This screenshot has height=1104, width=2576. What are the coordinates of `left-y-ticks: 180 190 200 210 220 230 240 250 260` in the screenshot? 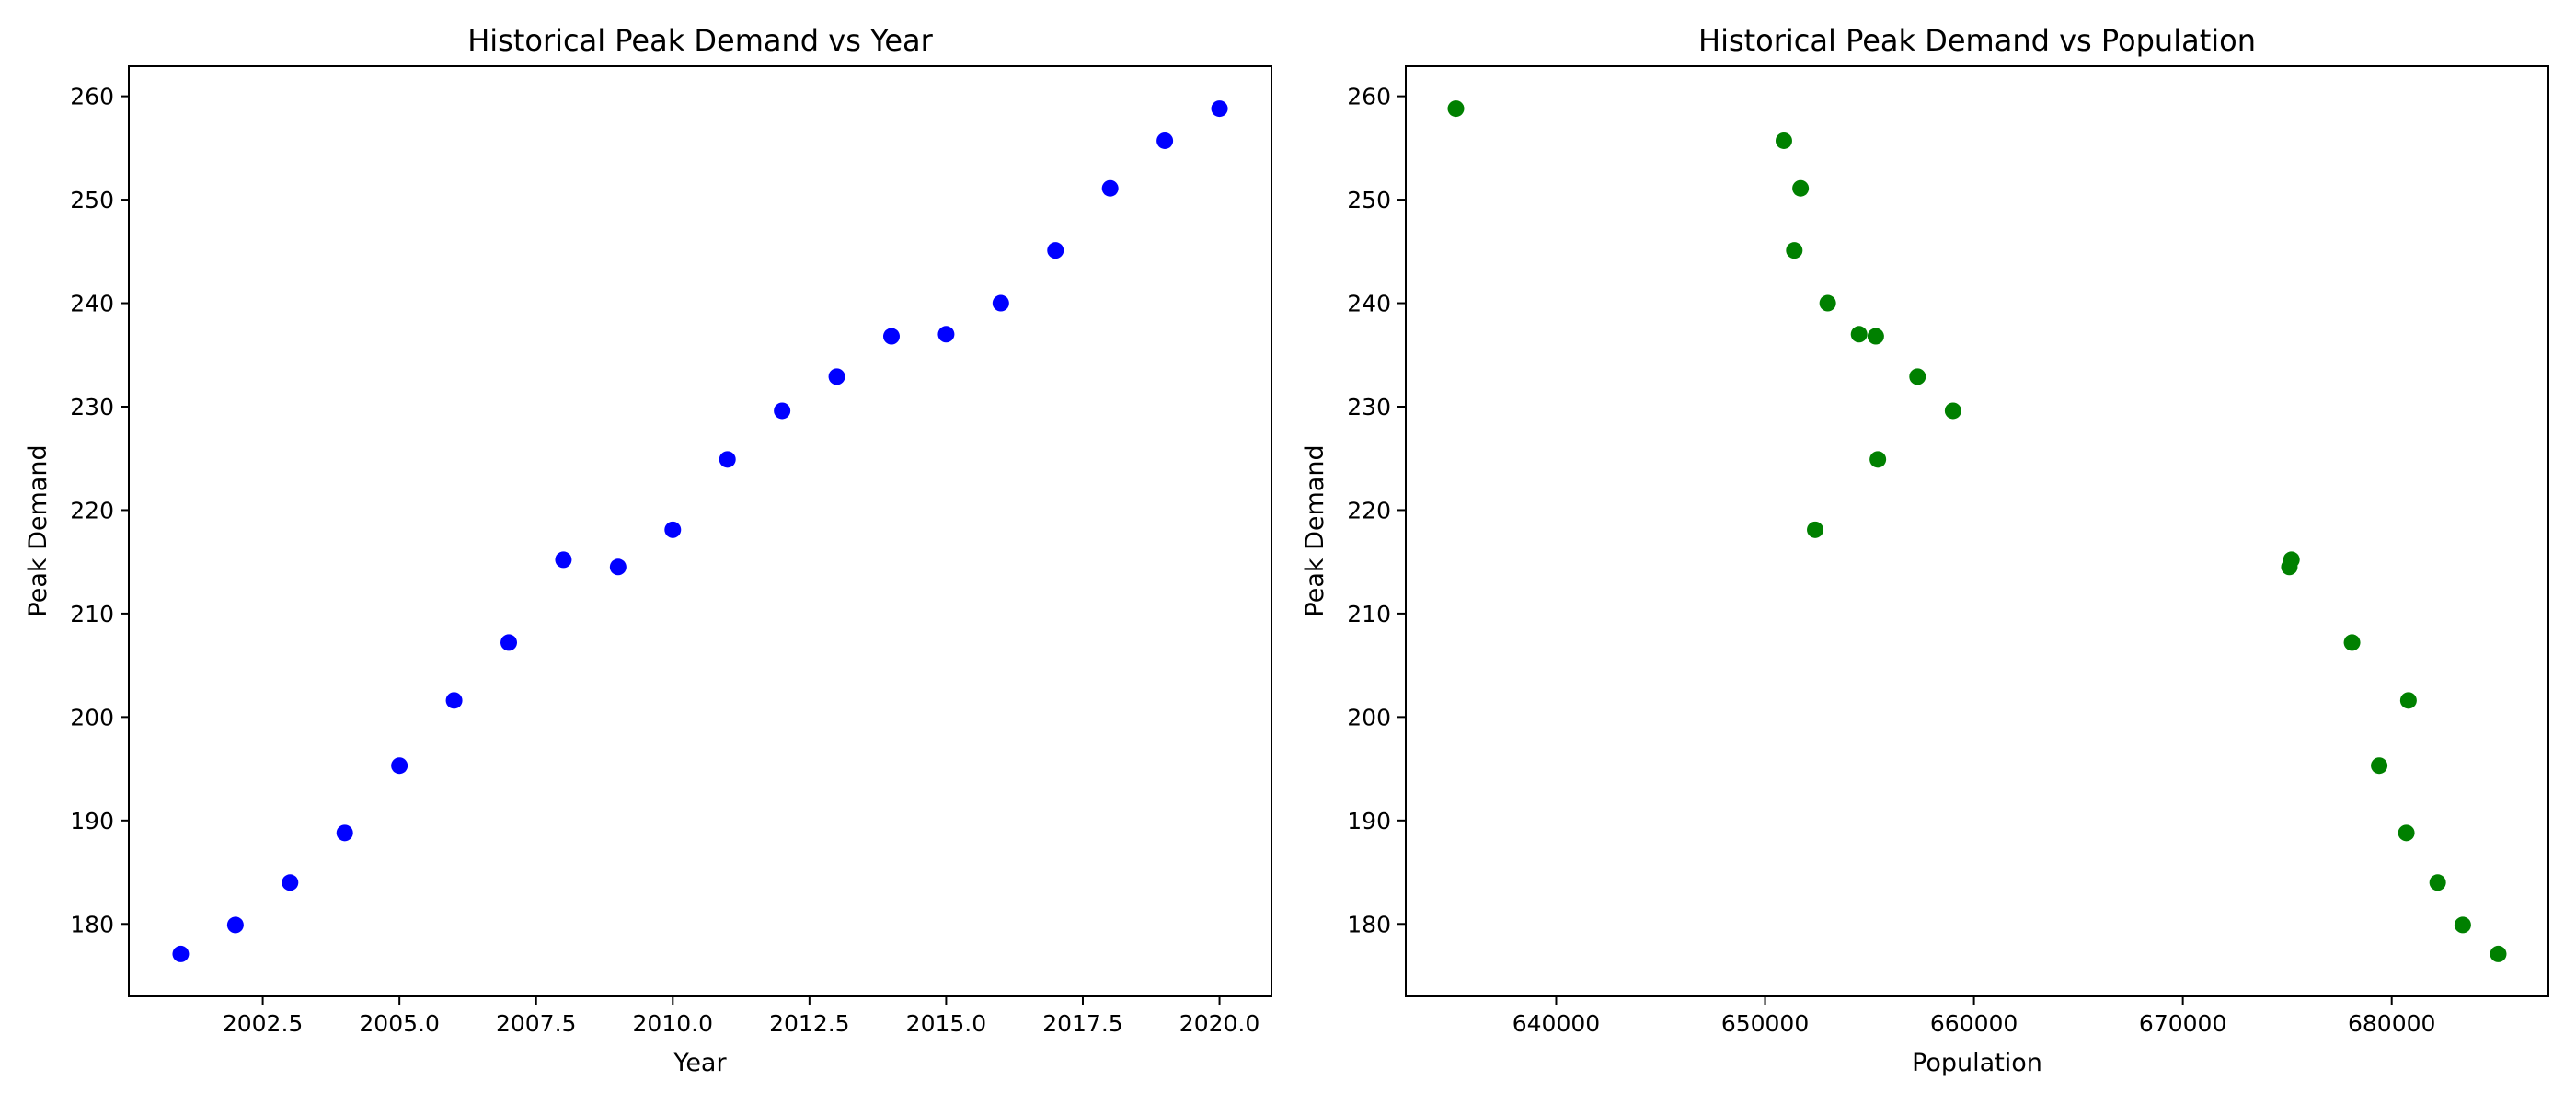 It's located at (99, 510).